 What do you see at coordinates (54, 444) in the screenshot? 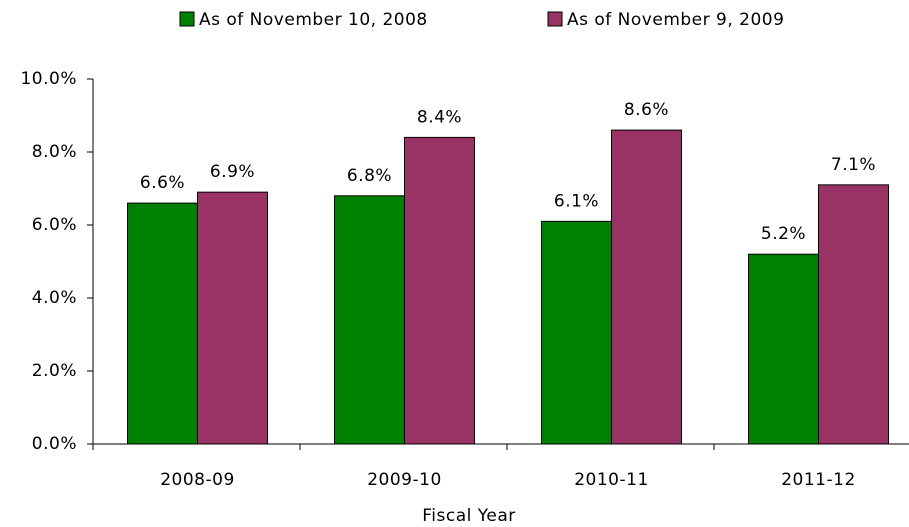
I see `y-tick-label: 0.0%` at bounding box center [54, 444].